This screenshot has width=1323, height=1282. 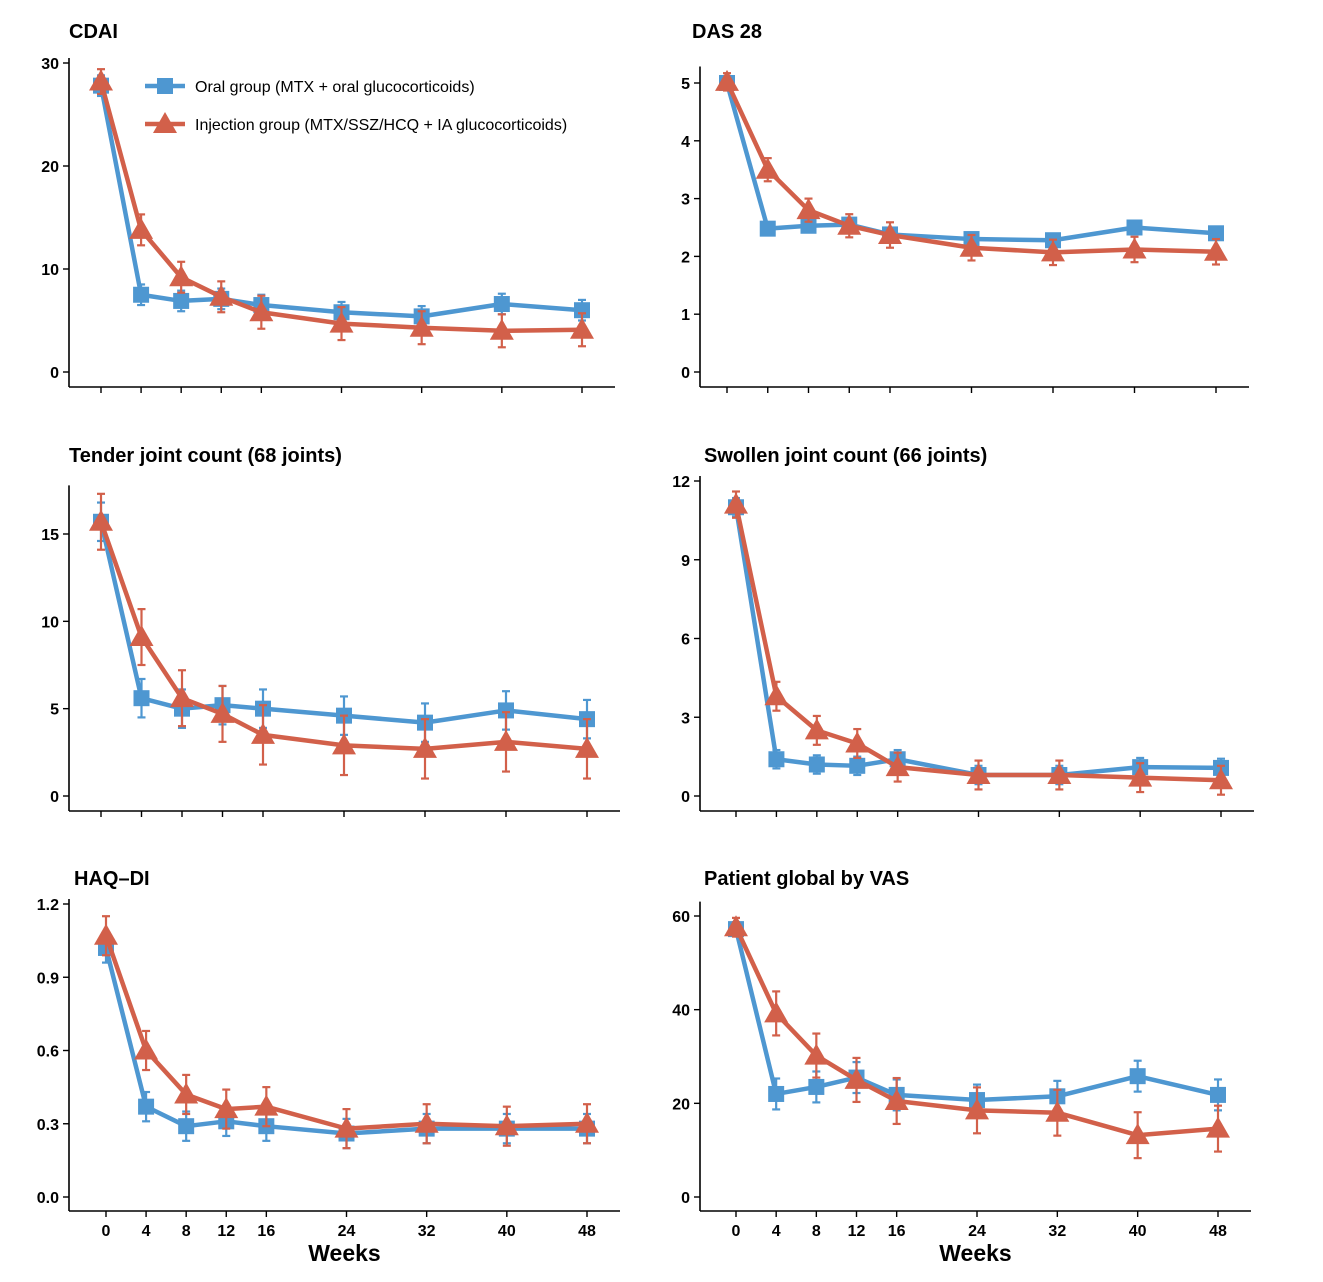 I want to click on panel-title: Swollen joint count (66 joints), so click(x=845, y=456).